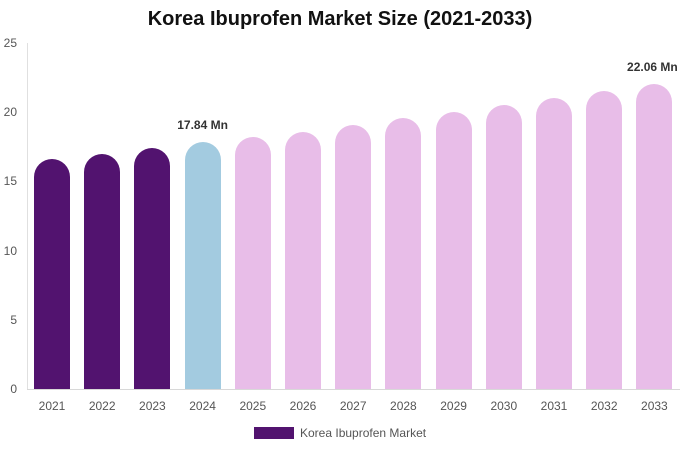 The width and height of the screenshot is (680, 450). What do you see at coordinates (554, 406) in the screenshot?
I see `x-tick-label: 2031` at bounding box center [554, 406].